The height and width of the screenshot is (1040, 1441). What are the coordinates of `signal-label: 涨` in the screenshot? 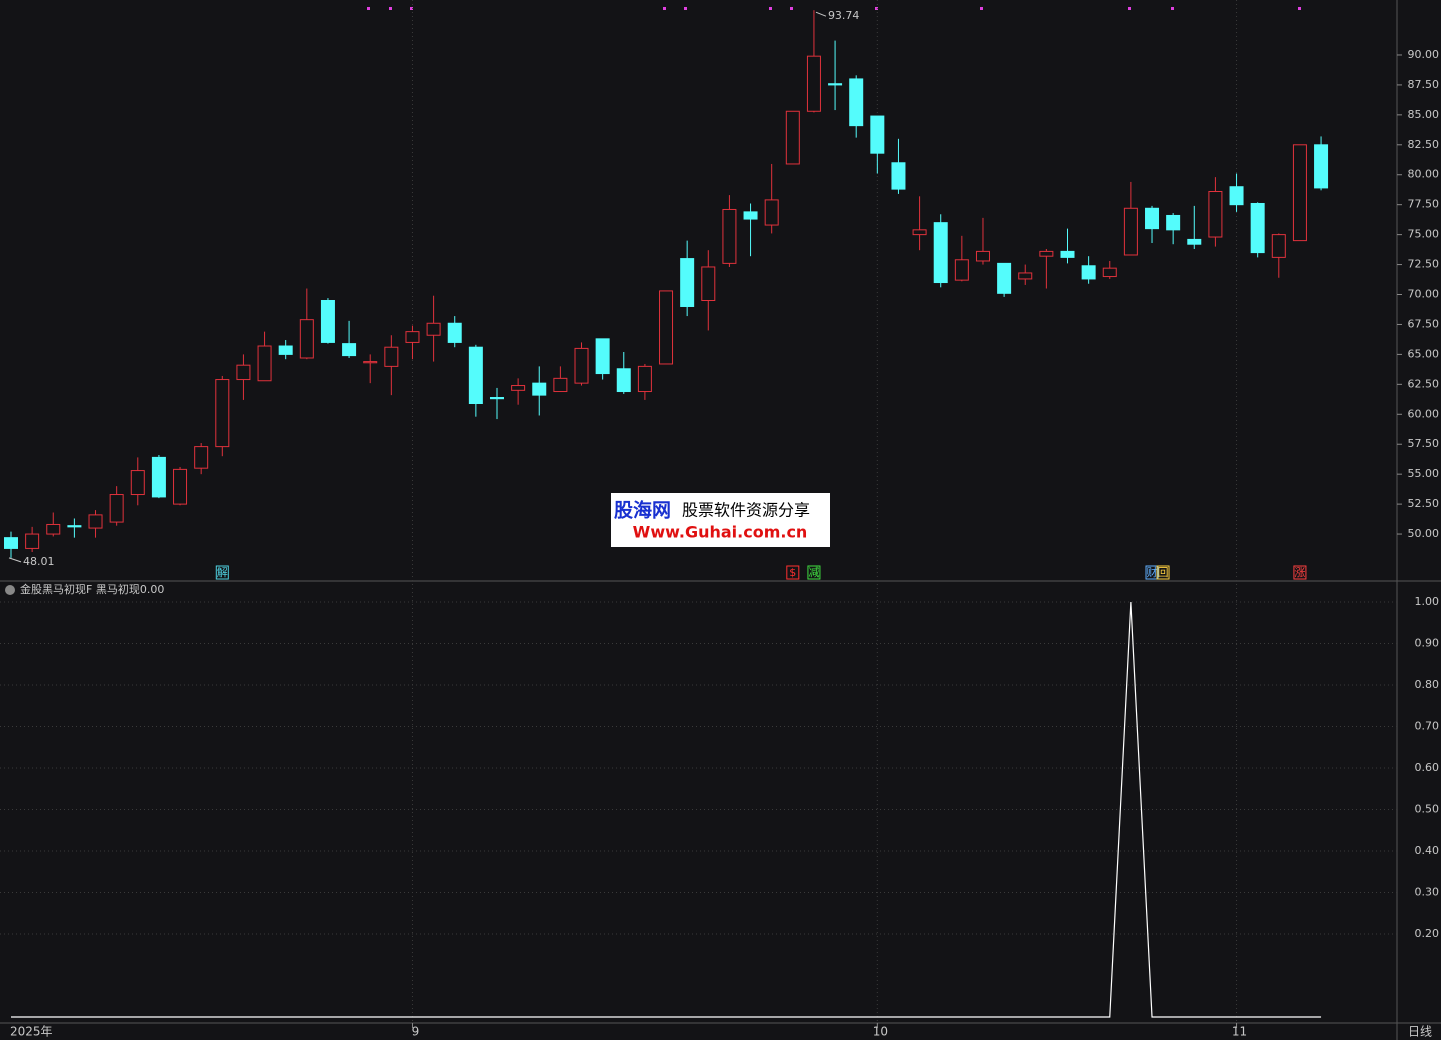 It's located at (1299, 572).